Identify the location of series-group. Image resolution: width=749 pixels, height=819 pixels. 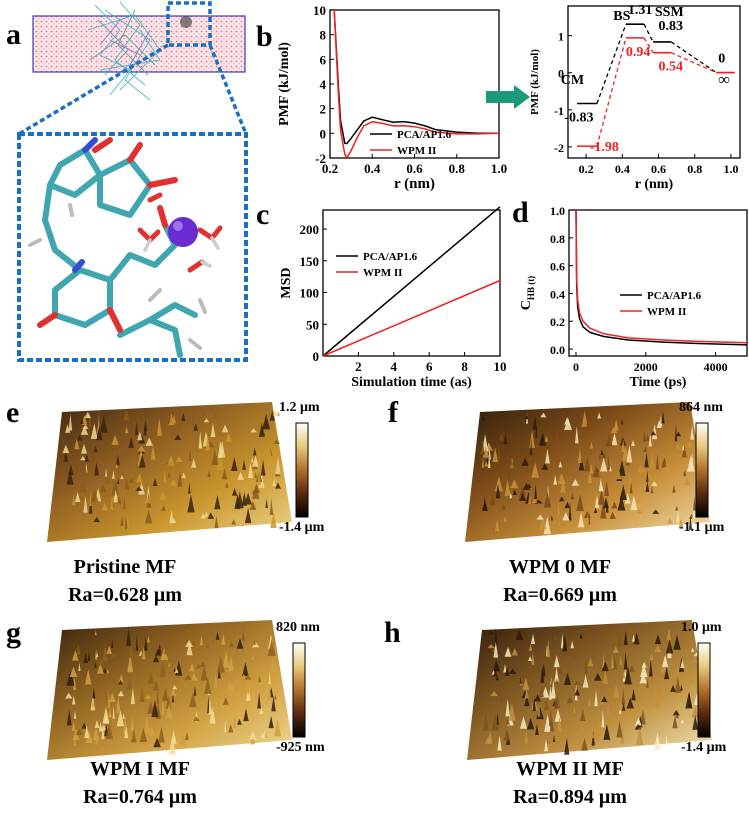
(416, 84).